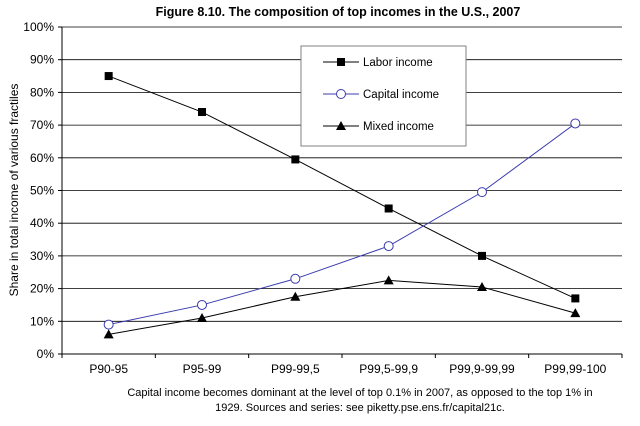  I want to click on legend-marker-mixed-income, so click(341, 125).